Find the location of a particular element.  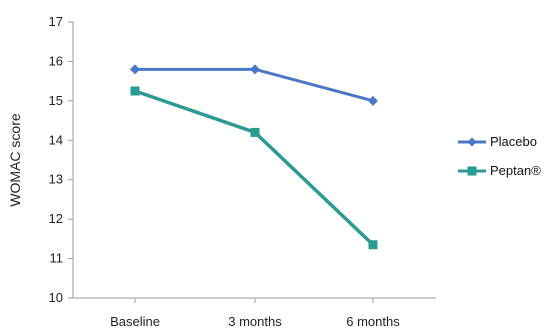

y-axis-title: WOMAC score is located at coordinates (15, 160).